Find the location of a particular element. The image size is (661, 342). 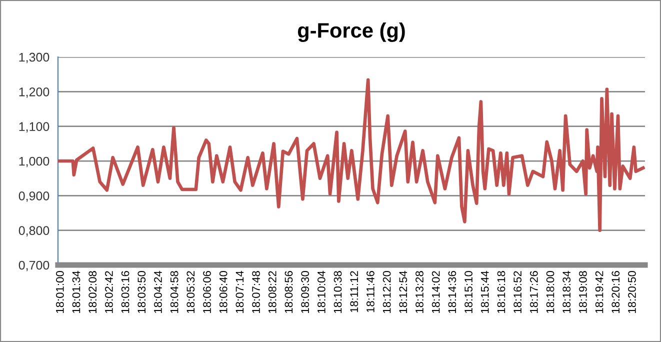

x-tick-label: 18:10:04 is located at coordinates (321, 291).